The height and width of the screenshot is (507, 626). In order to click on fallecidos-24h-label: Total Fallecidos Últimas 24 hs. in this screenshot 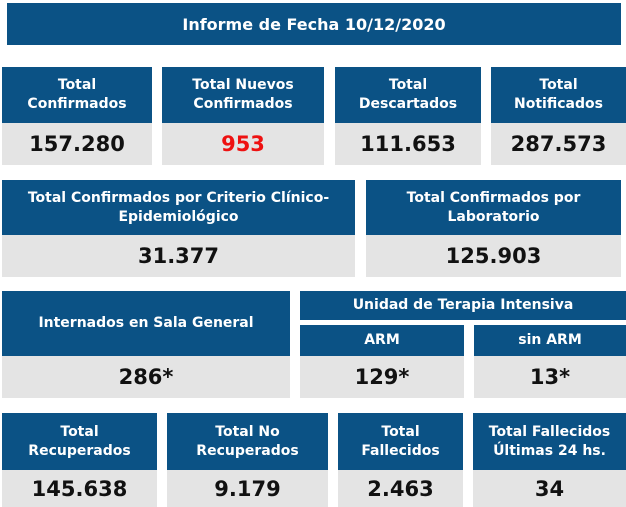, I will do `click(549, 441)`.